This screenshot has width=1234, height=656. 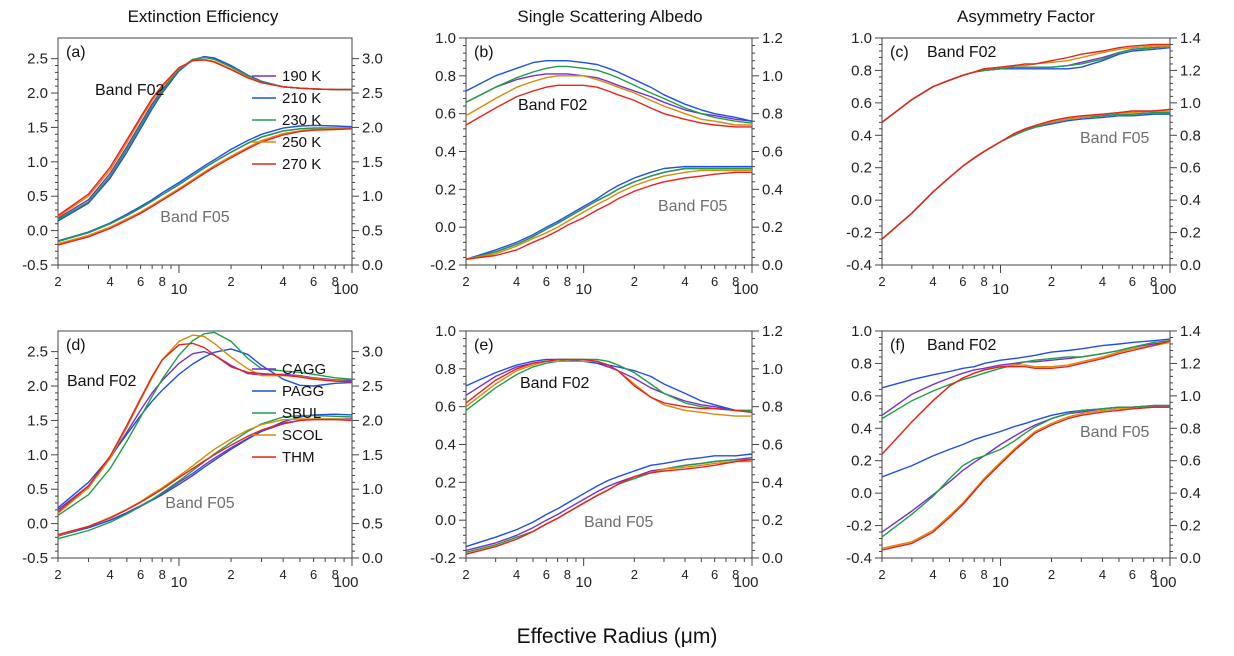 What do you see at coordinates (372, 127) in the screenshot?
I see `y2-tick-label: 2.0` at bounding box center [372, 127].